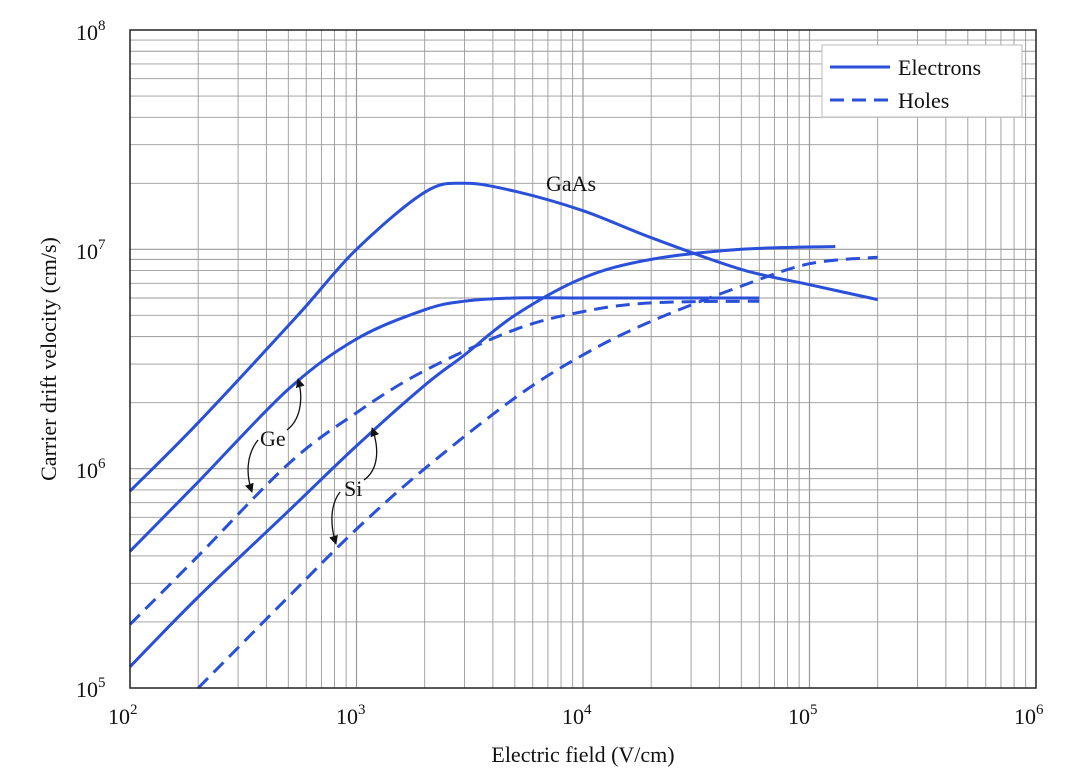 This screenshot has width=1086, height=774. I want to click on y-tick-label-1e5: 10⁵, so click(91, 688).